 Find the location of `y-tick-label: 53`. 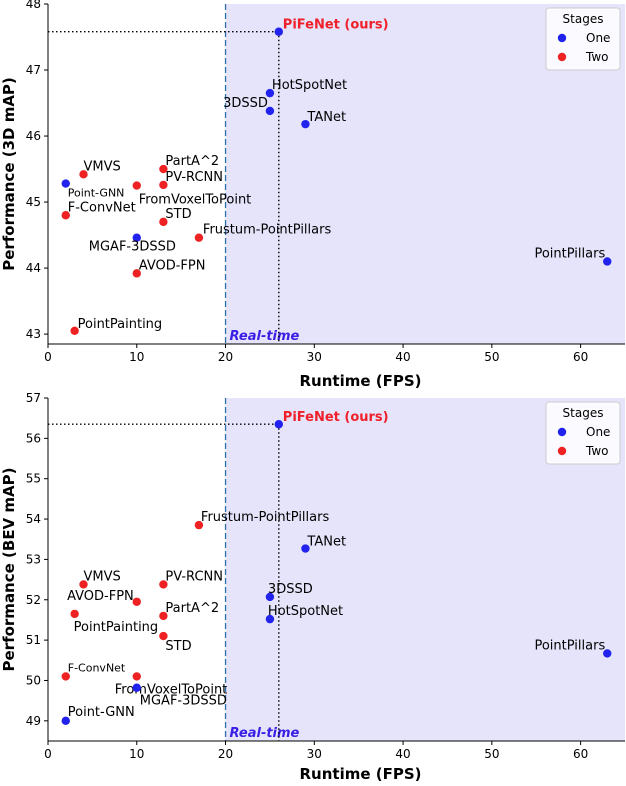

y-tick-label: 53 is located at coordinates (33, 559).